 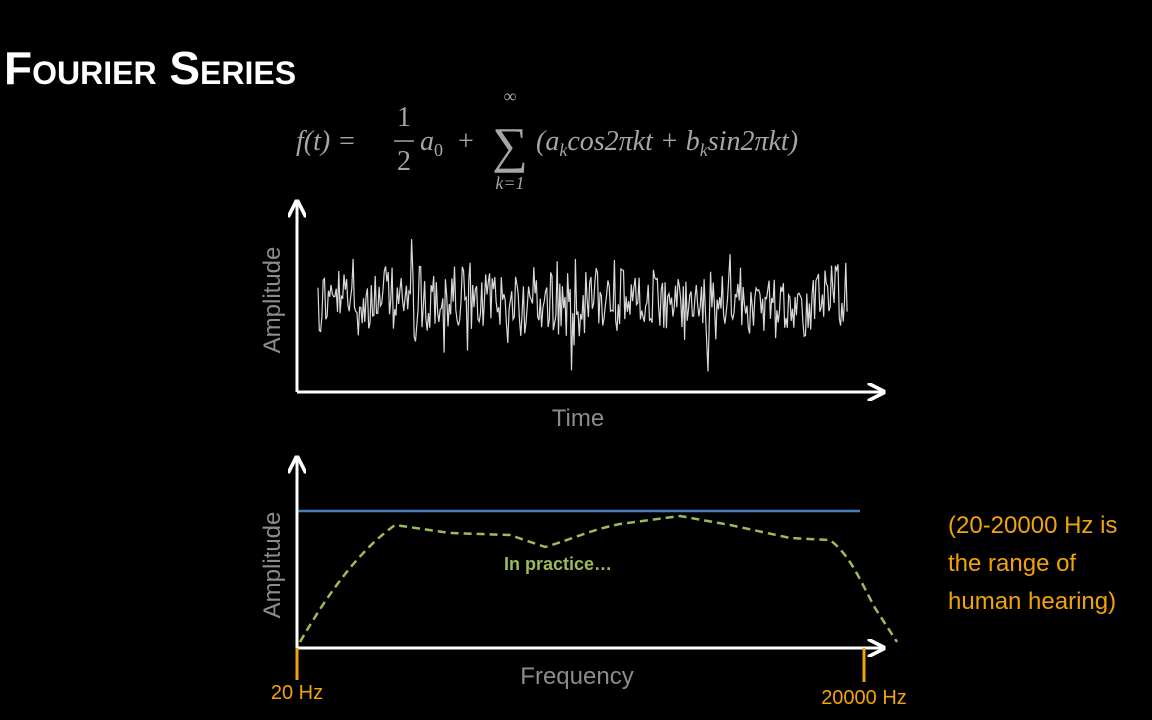 What do you see at coordinates (150, 68) in the screenshot?
I see `slide-title: Fourier Series` at bounding box center [150, 68].